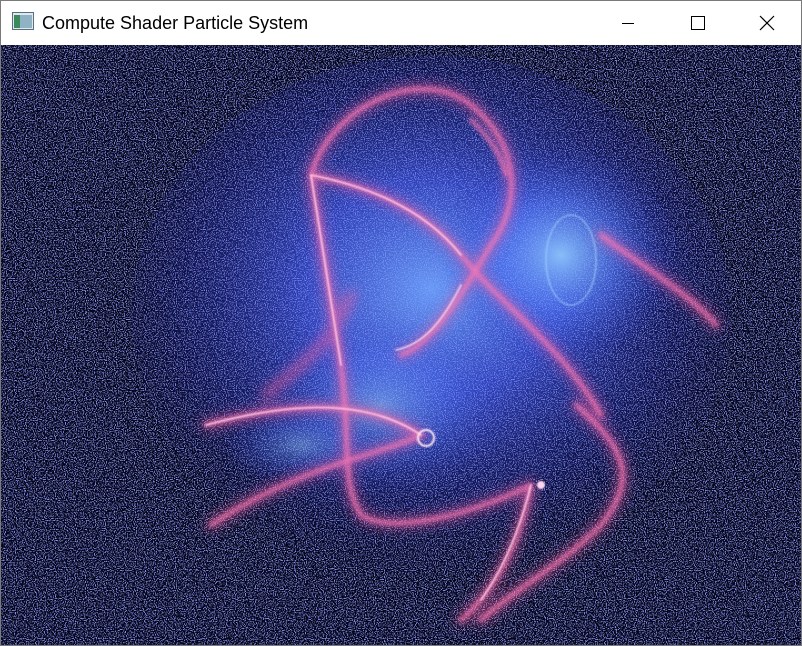  I want to click on minimize-button, so click(628, 23).